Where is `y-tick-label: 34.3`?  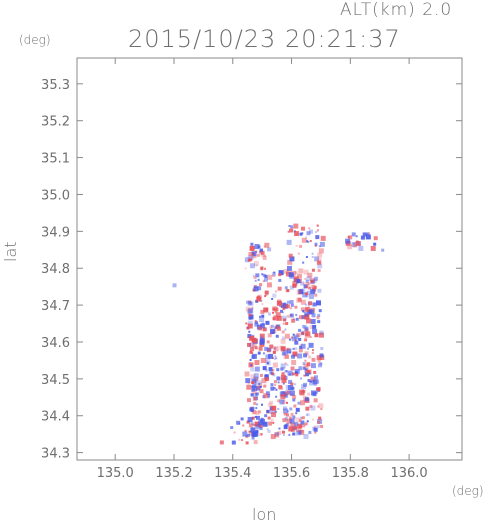 y-tick-label: 34.3 is located at coordinates (55, 454).